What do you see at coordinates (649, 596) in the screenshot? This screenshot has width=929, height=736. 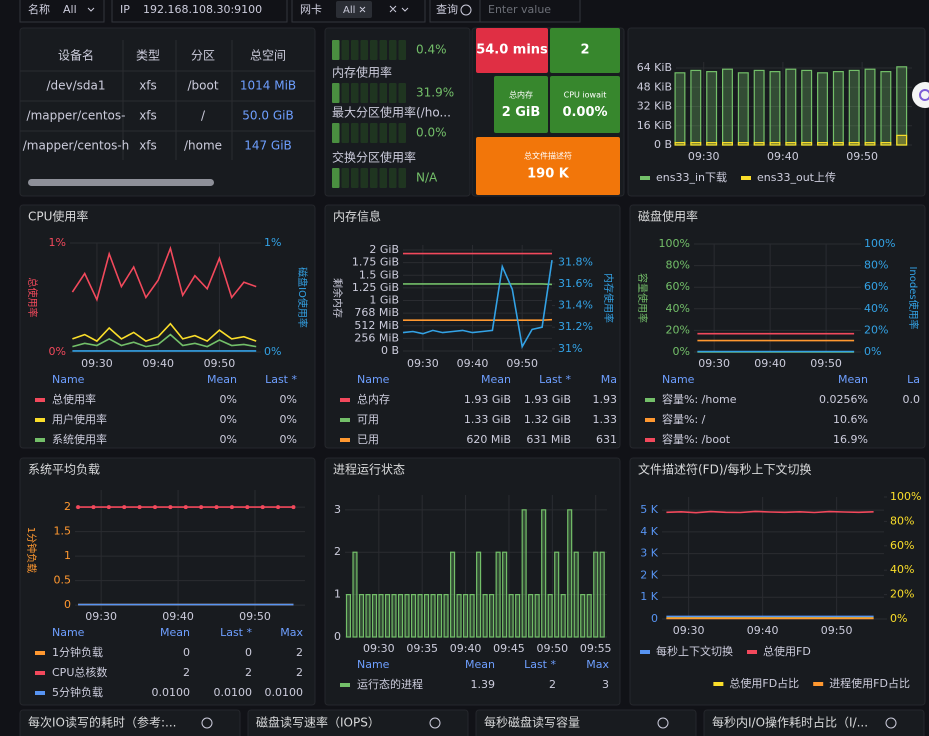 I see `y-tick-label: 1 K` at bounding box center [649, 596].